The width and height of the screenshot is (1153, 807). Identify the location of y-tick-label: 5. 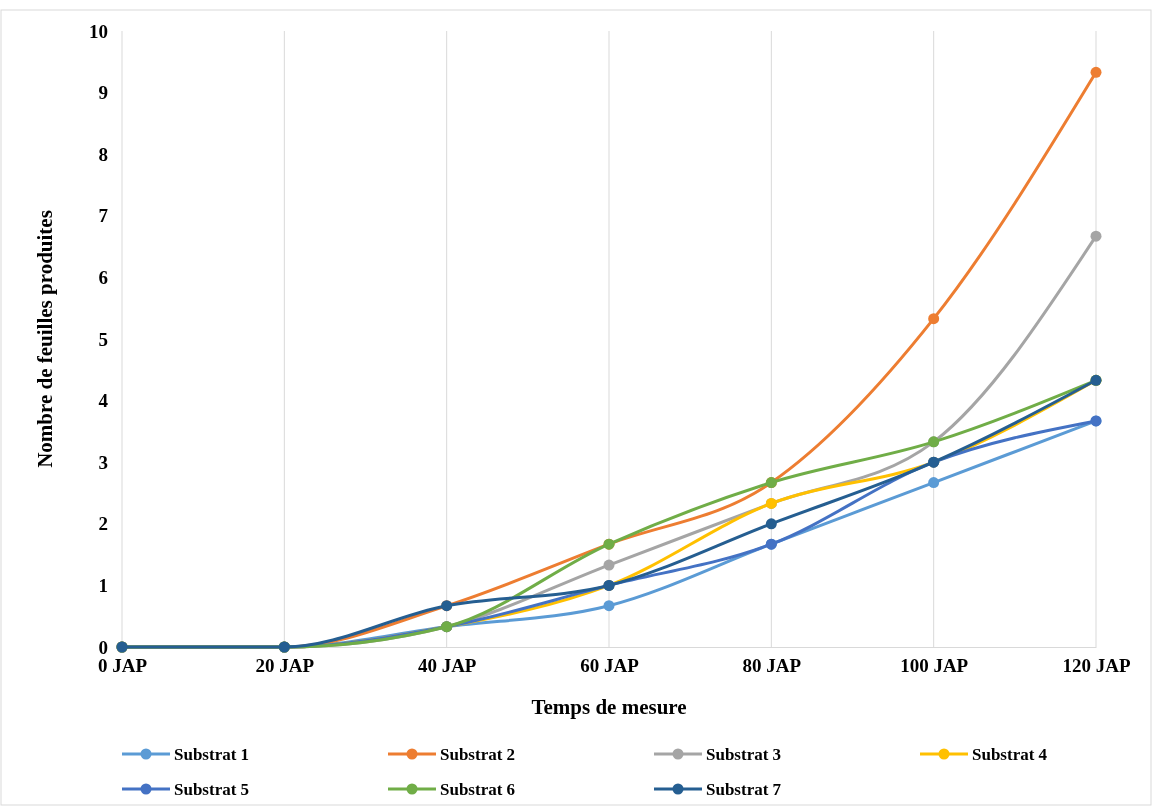
(103, 339).